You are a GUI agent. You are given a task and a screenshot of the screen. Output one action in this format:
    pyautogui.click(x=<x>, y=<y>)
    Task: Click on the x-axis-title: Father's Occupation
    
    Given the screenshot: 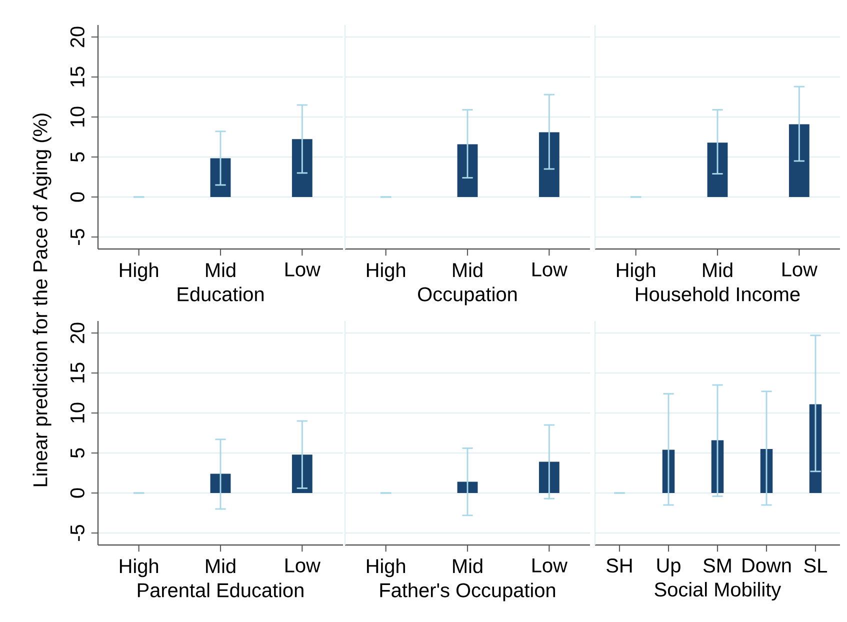 What is the action you would take?
    pyautogui.click(x=468, y=592)
    